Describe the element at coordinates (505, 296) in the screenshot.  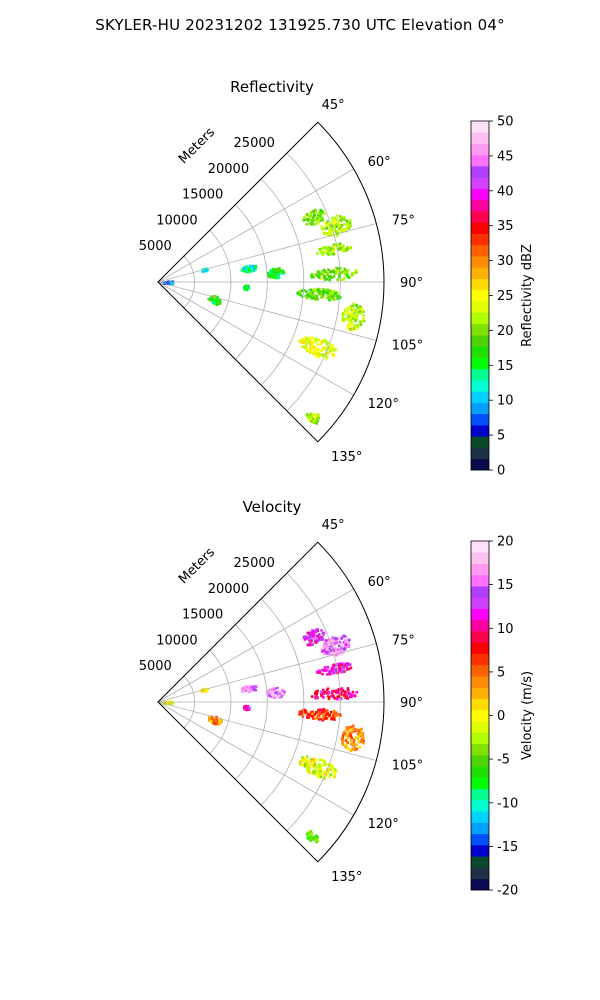
I see `colorbar-tick-label: 25` at that location.